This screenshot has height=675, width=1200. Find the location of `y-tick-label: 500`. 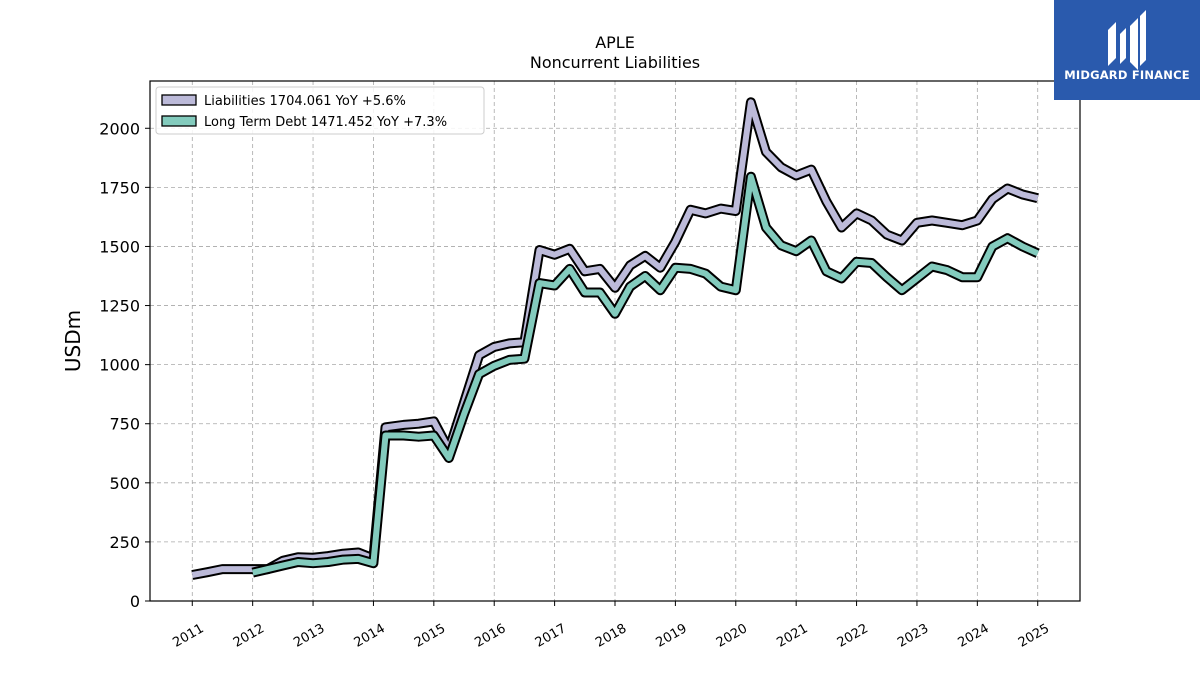

y-tick-label: 500 is located at coordinates (124, 483).